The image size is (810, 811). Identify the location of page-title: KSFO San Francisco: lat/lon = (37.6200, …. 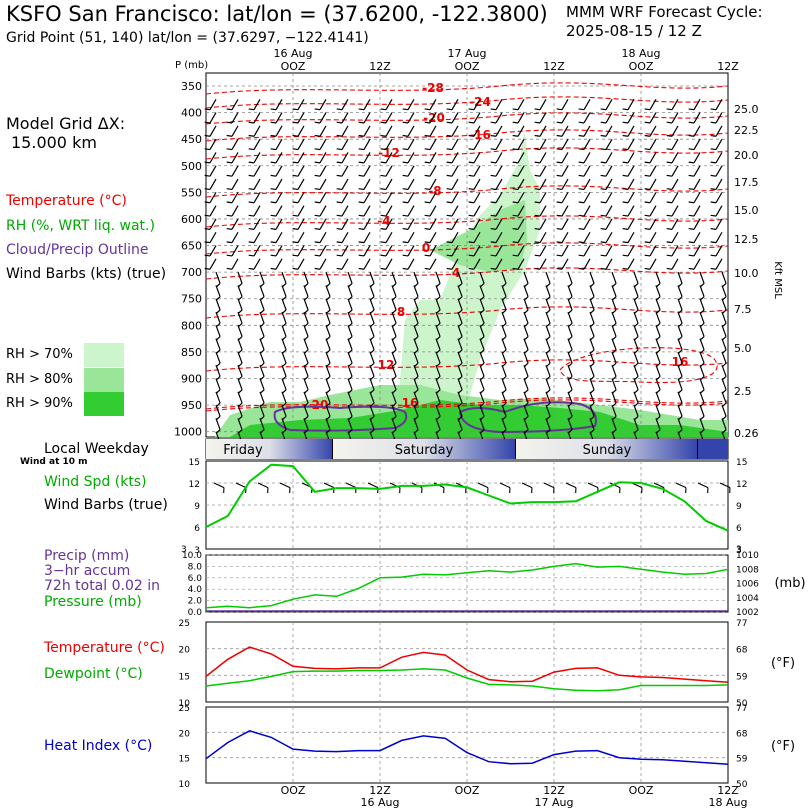
(277, 14).